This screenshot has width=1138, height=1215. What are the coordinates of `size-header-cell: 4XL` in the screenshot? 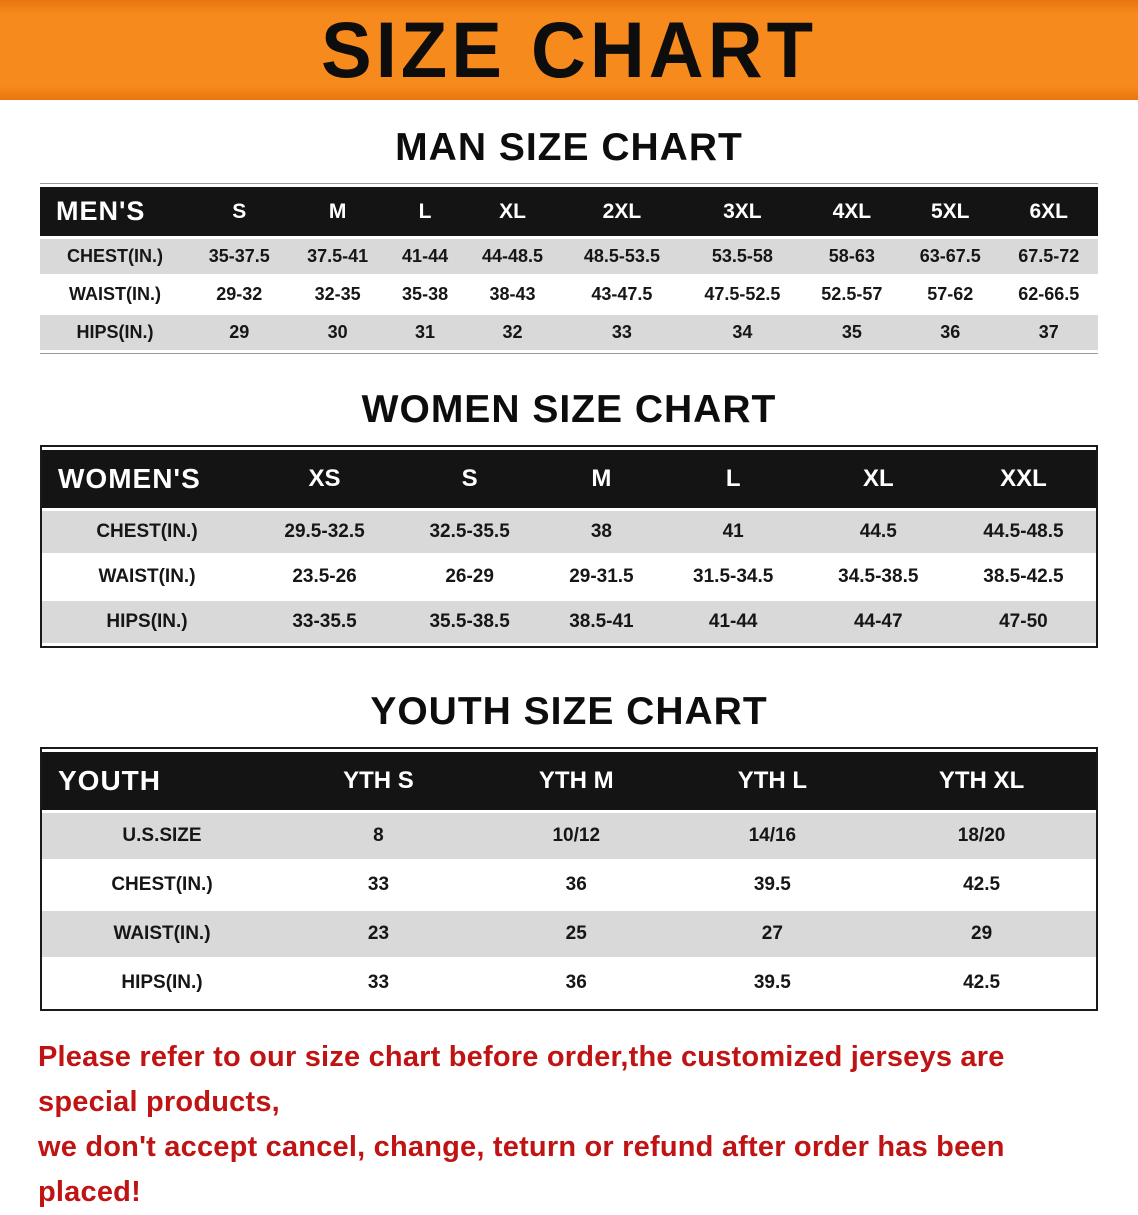 It's located at (852, 211).